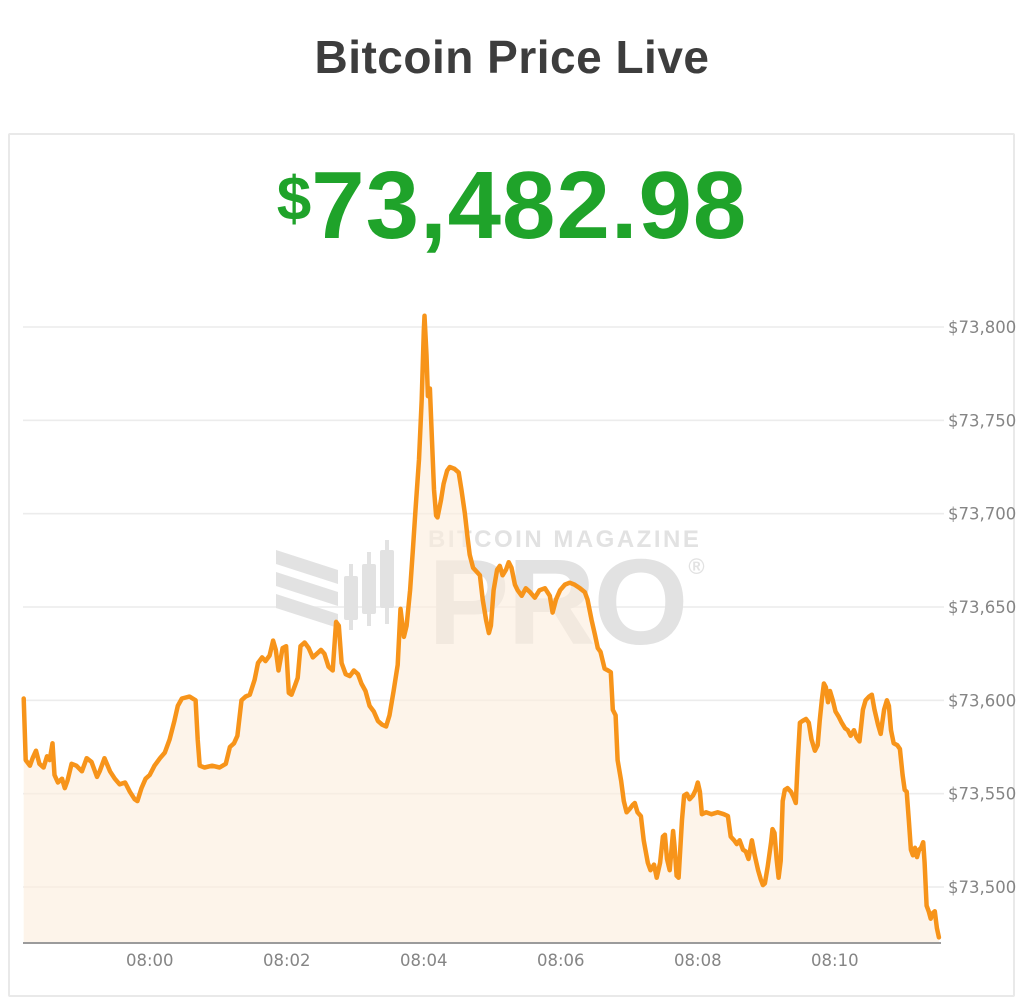 The width and height of the screenshot is (1024, 1008). Describe the element at coordinates (982, 607) in the screenshot. I see `y-axis-tick-label: $73,650` at that location.